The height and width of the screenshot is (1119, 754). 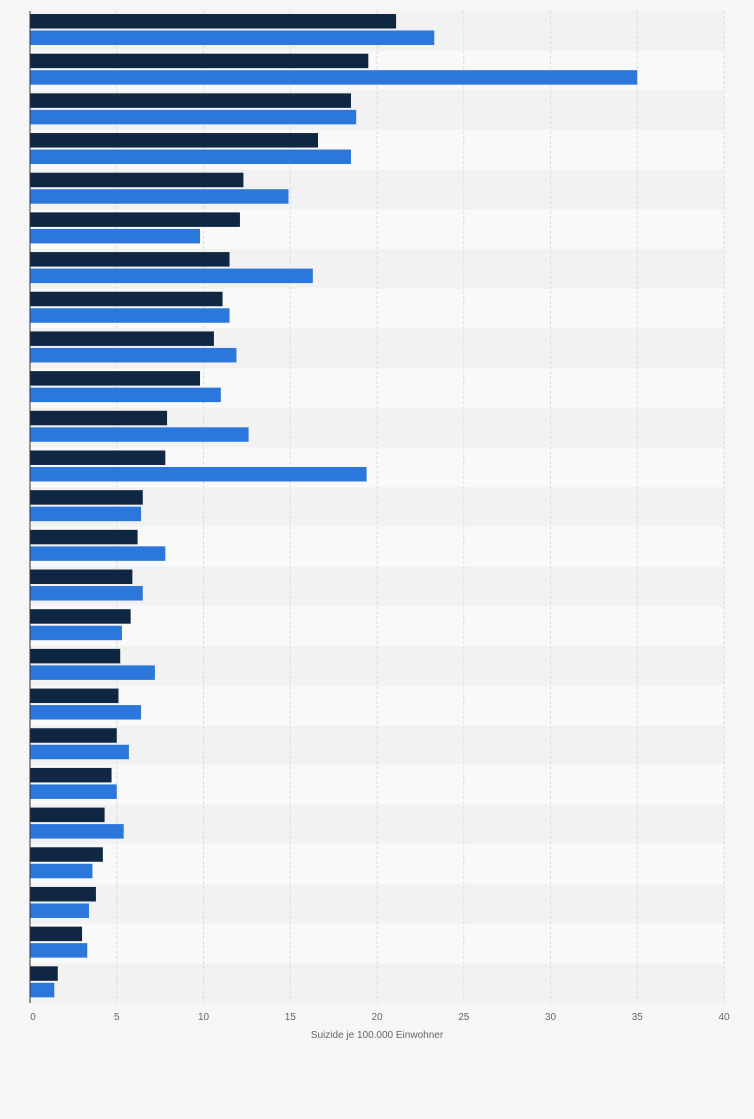 What do you see at coordinates (551, 1017) in the screenshot?
I see `x-tick-label: 30` at bounding box center [551, 1017].